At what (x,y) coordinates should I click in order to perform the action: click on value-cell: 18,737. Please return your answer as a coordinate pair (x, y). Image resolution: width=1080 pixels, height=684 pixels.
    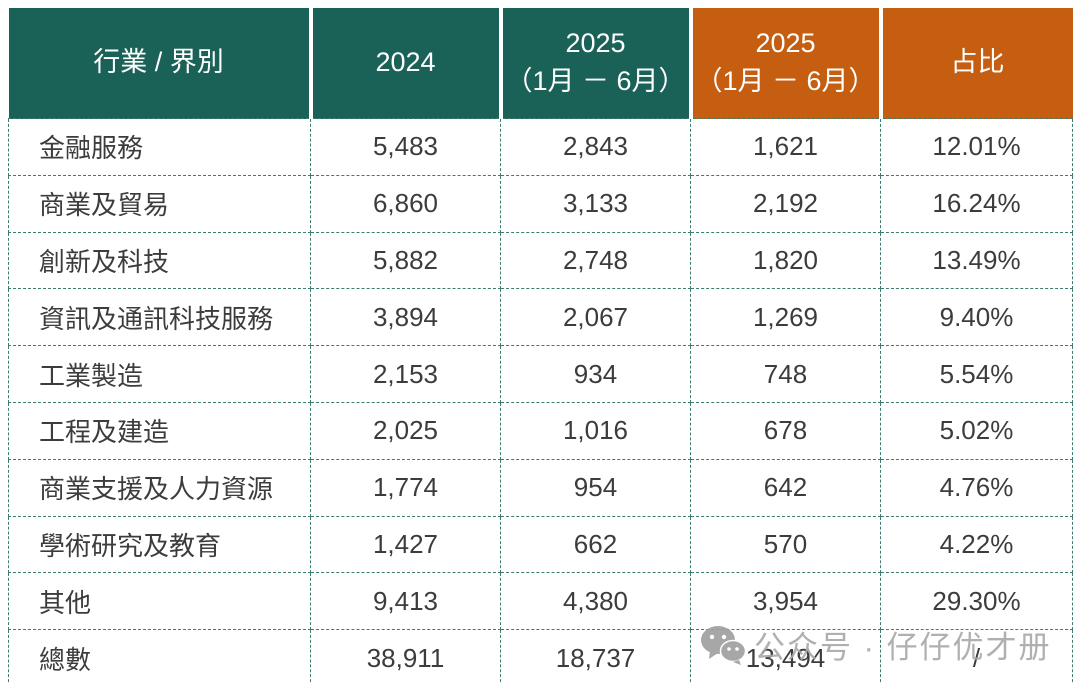
    Looking at the image, I should click on (595, 656).